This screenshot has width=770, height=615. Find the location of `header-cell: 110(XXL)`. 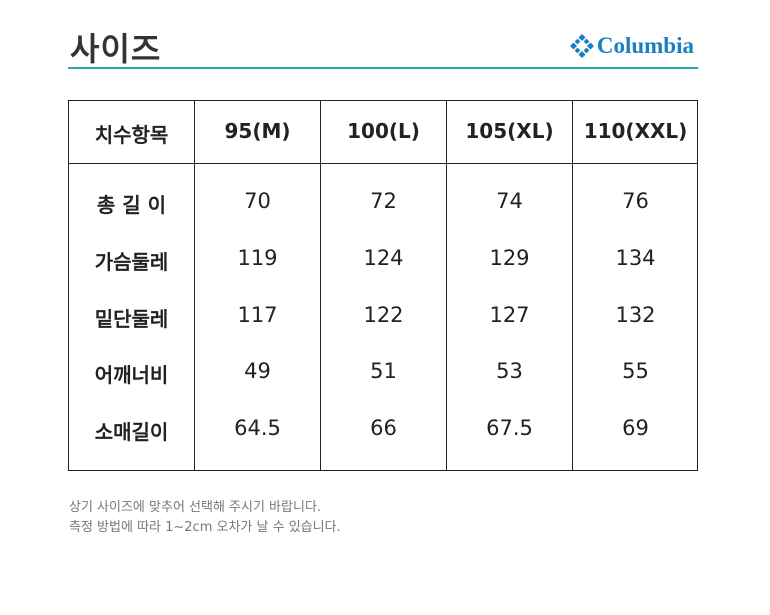

header-cell: 110(XXL) is located at coordinates (635, 131).